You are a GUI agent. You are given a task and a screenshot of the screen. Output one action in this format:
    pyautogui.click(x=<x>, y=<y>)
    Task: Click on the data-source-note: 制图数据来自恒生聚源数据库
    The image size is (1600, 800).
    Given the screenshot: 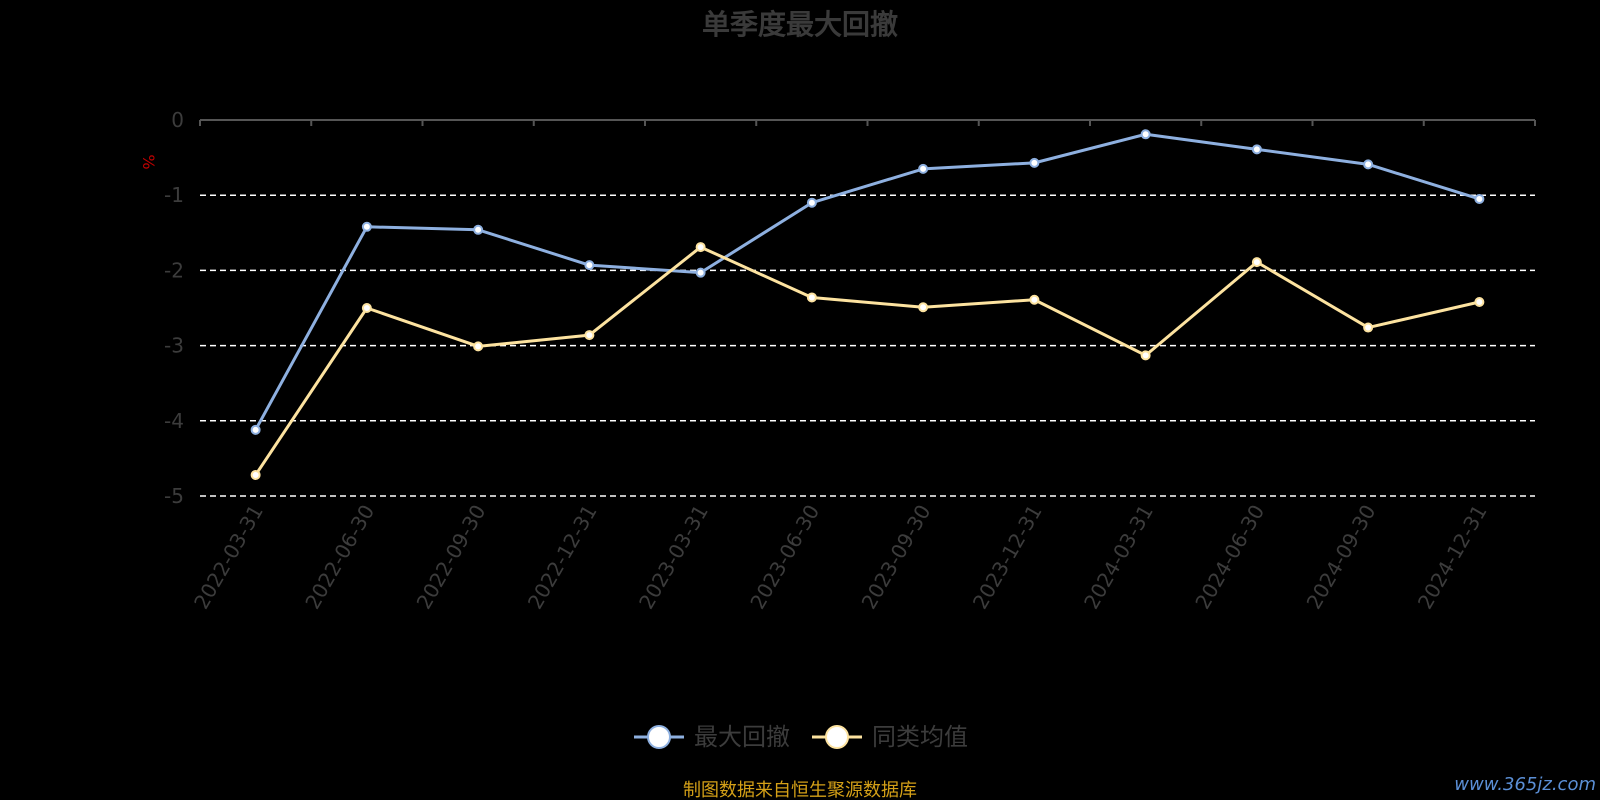 What is the action you would take?
    pyautogui.click(x=800, y=790)
    